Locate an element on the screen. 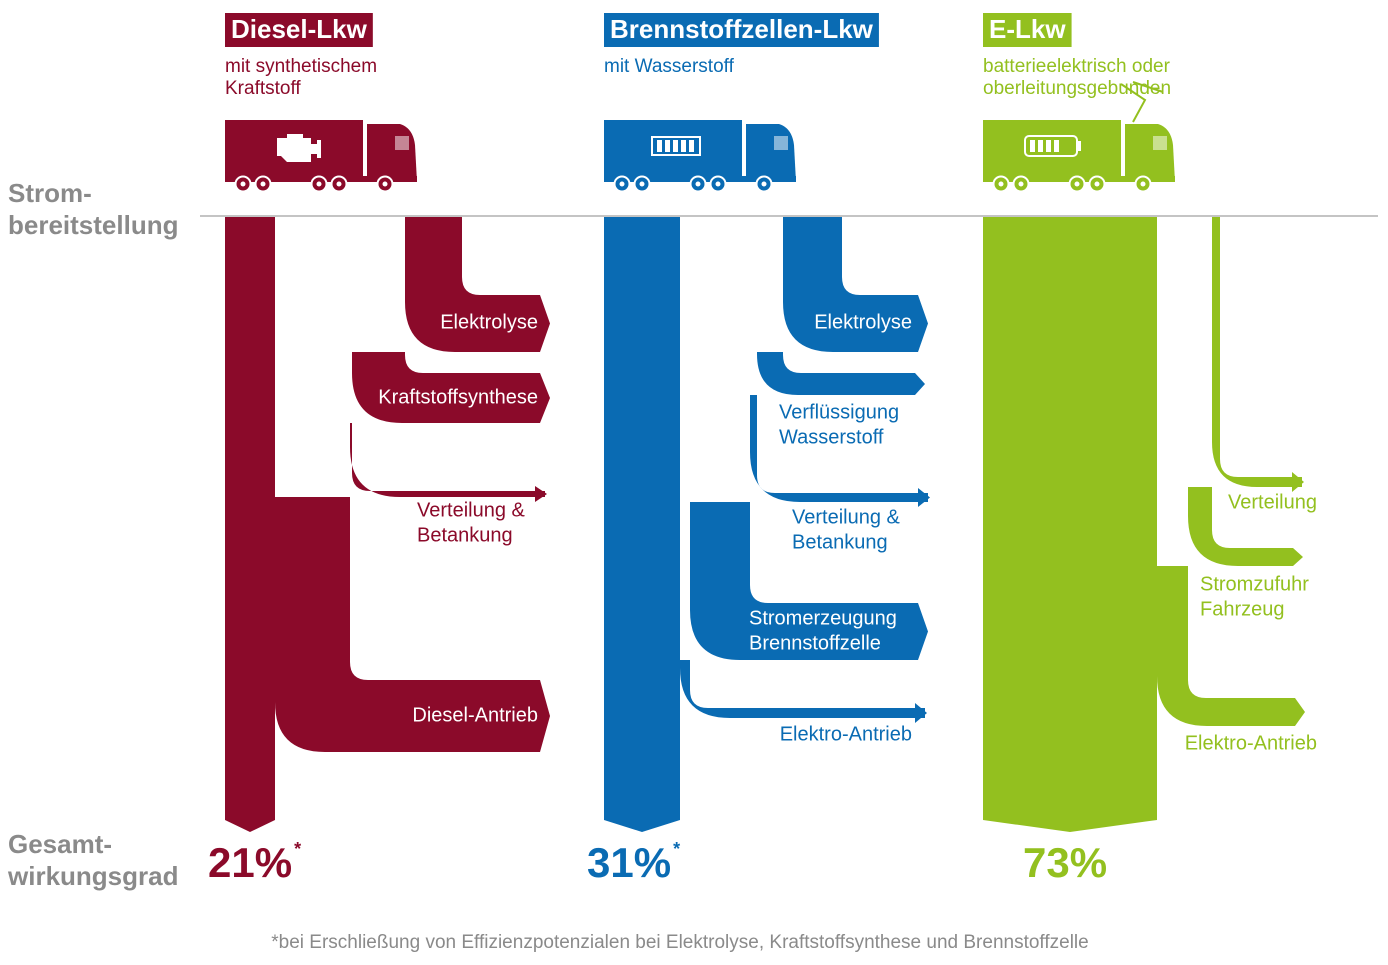  column-subtitle: Kraftstoff is located at coordinates (263, 88).